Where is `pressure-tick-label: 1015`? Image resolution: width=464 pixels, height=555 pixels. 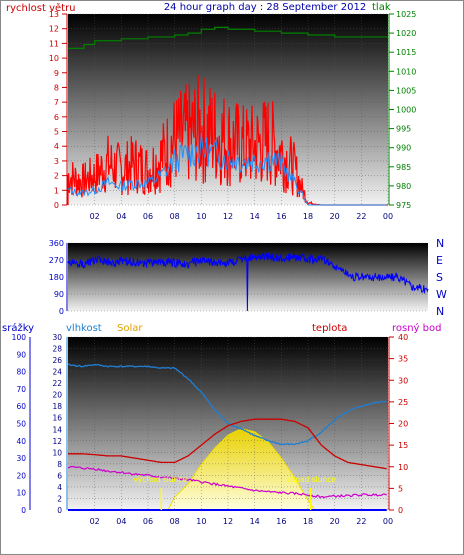 pressure-tick-label: 1015 is located at coordinates (406, 52).